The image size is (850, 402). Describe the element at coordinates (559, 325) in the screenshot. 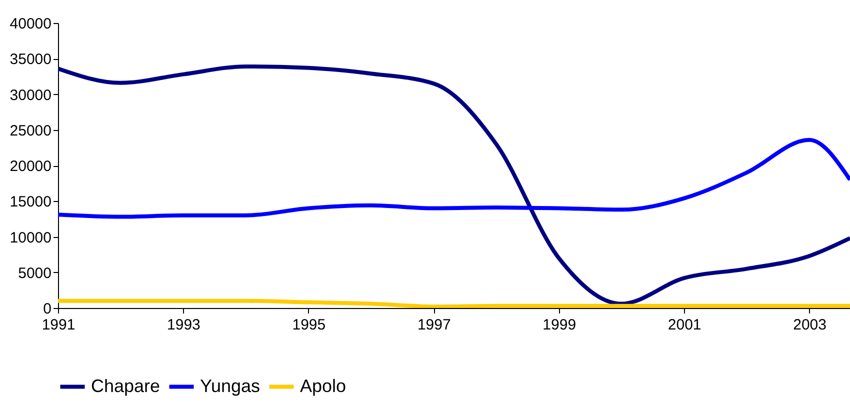

I see `x-tick-label: 1999` at that location.